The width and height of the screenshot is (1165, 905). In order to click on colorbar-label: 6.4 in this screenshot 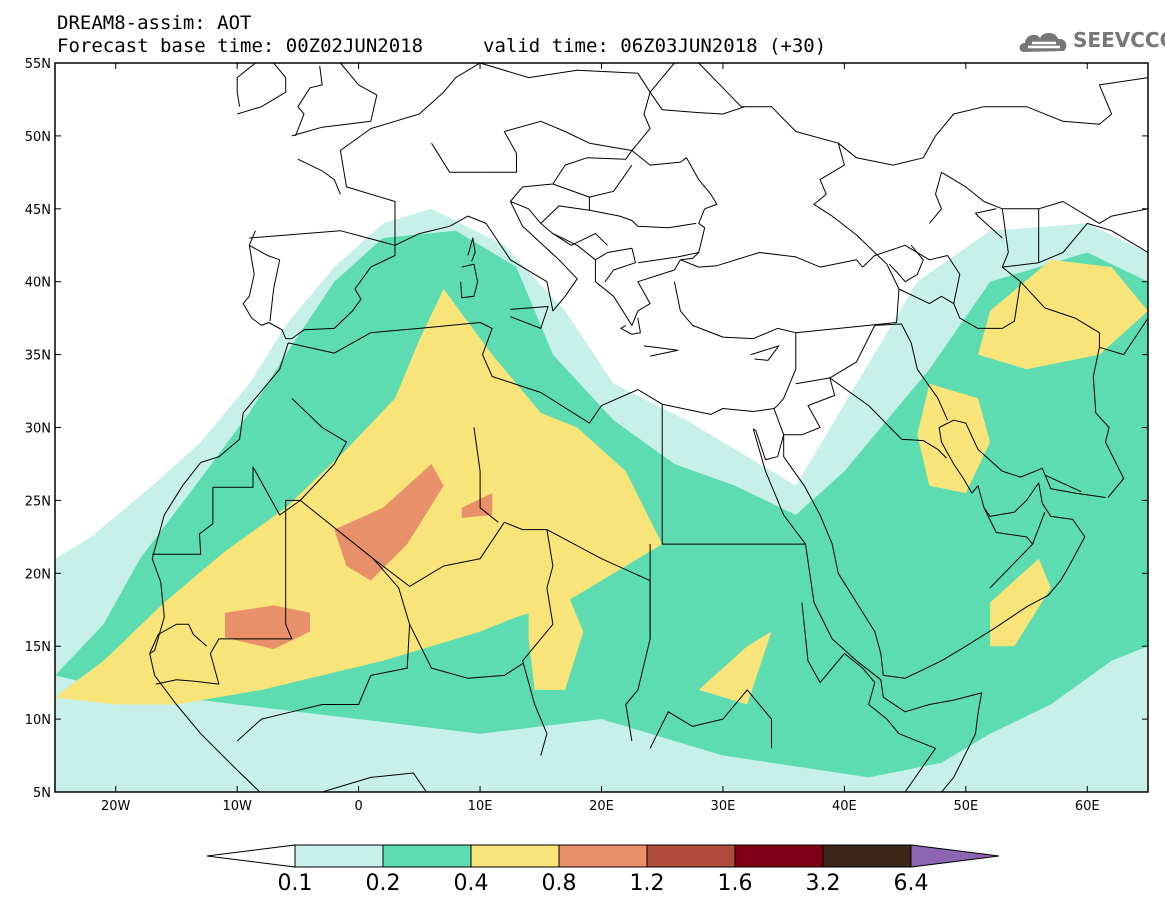, I will do `click(911, 883)`.